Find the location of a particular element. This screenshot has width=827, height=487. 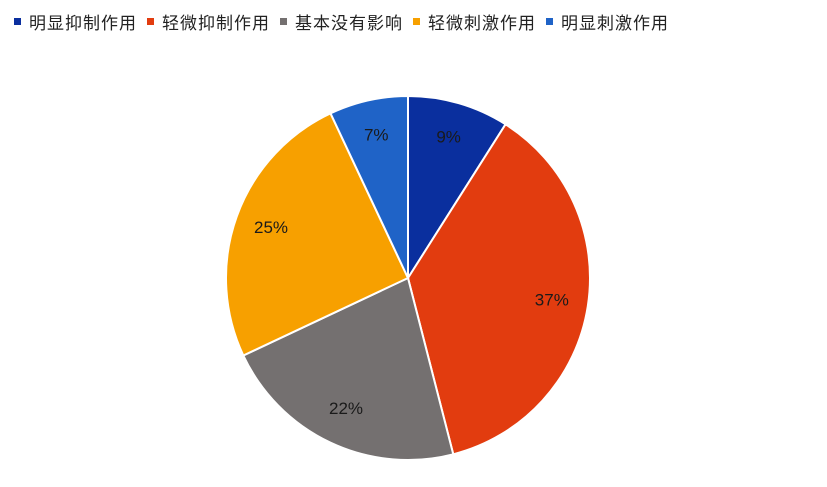

legend-item: 轻微刺激作用 is located at coordinates (474, 21).